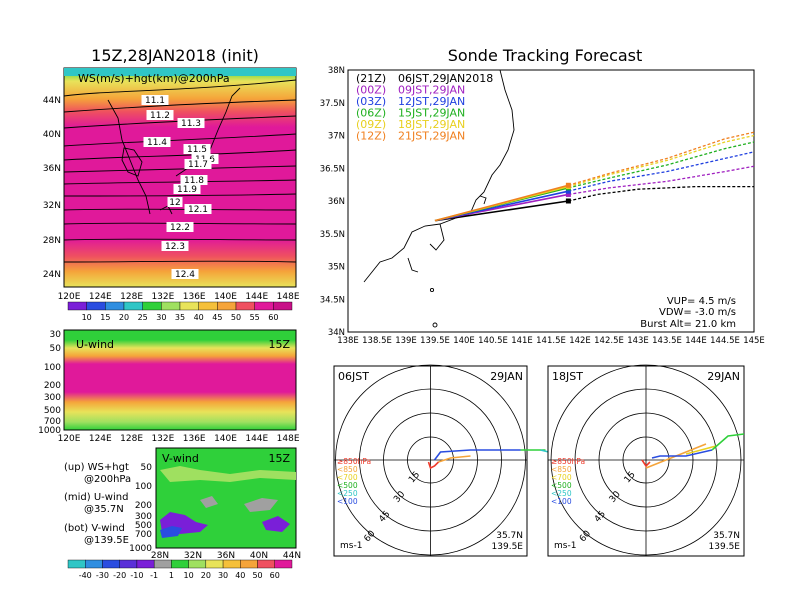  What do you see at coordinates (261, 505) in the screenshot?
I see `v-wind-grey-area` at bounding box center [261, 505].